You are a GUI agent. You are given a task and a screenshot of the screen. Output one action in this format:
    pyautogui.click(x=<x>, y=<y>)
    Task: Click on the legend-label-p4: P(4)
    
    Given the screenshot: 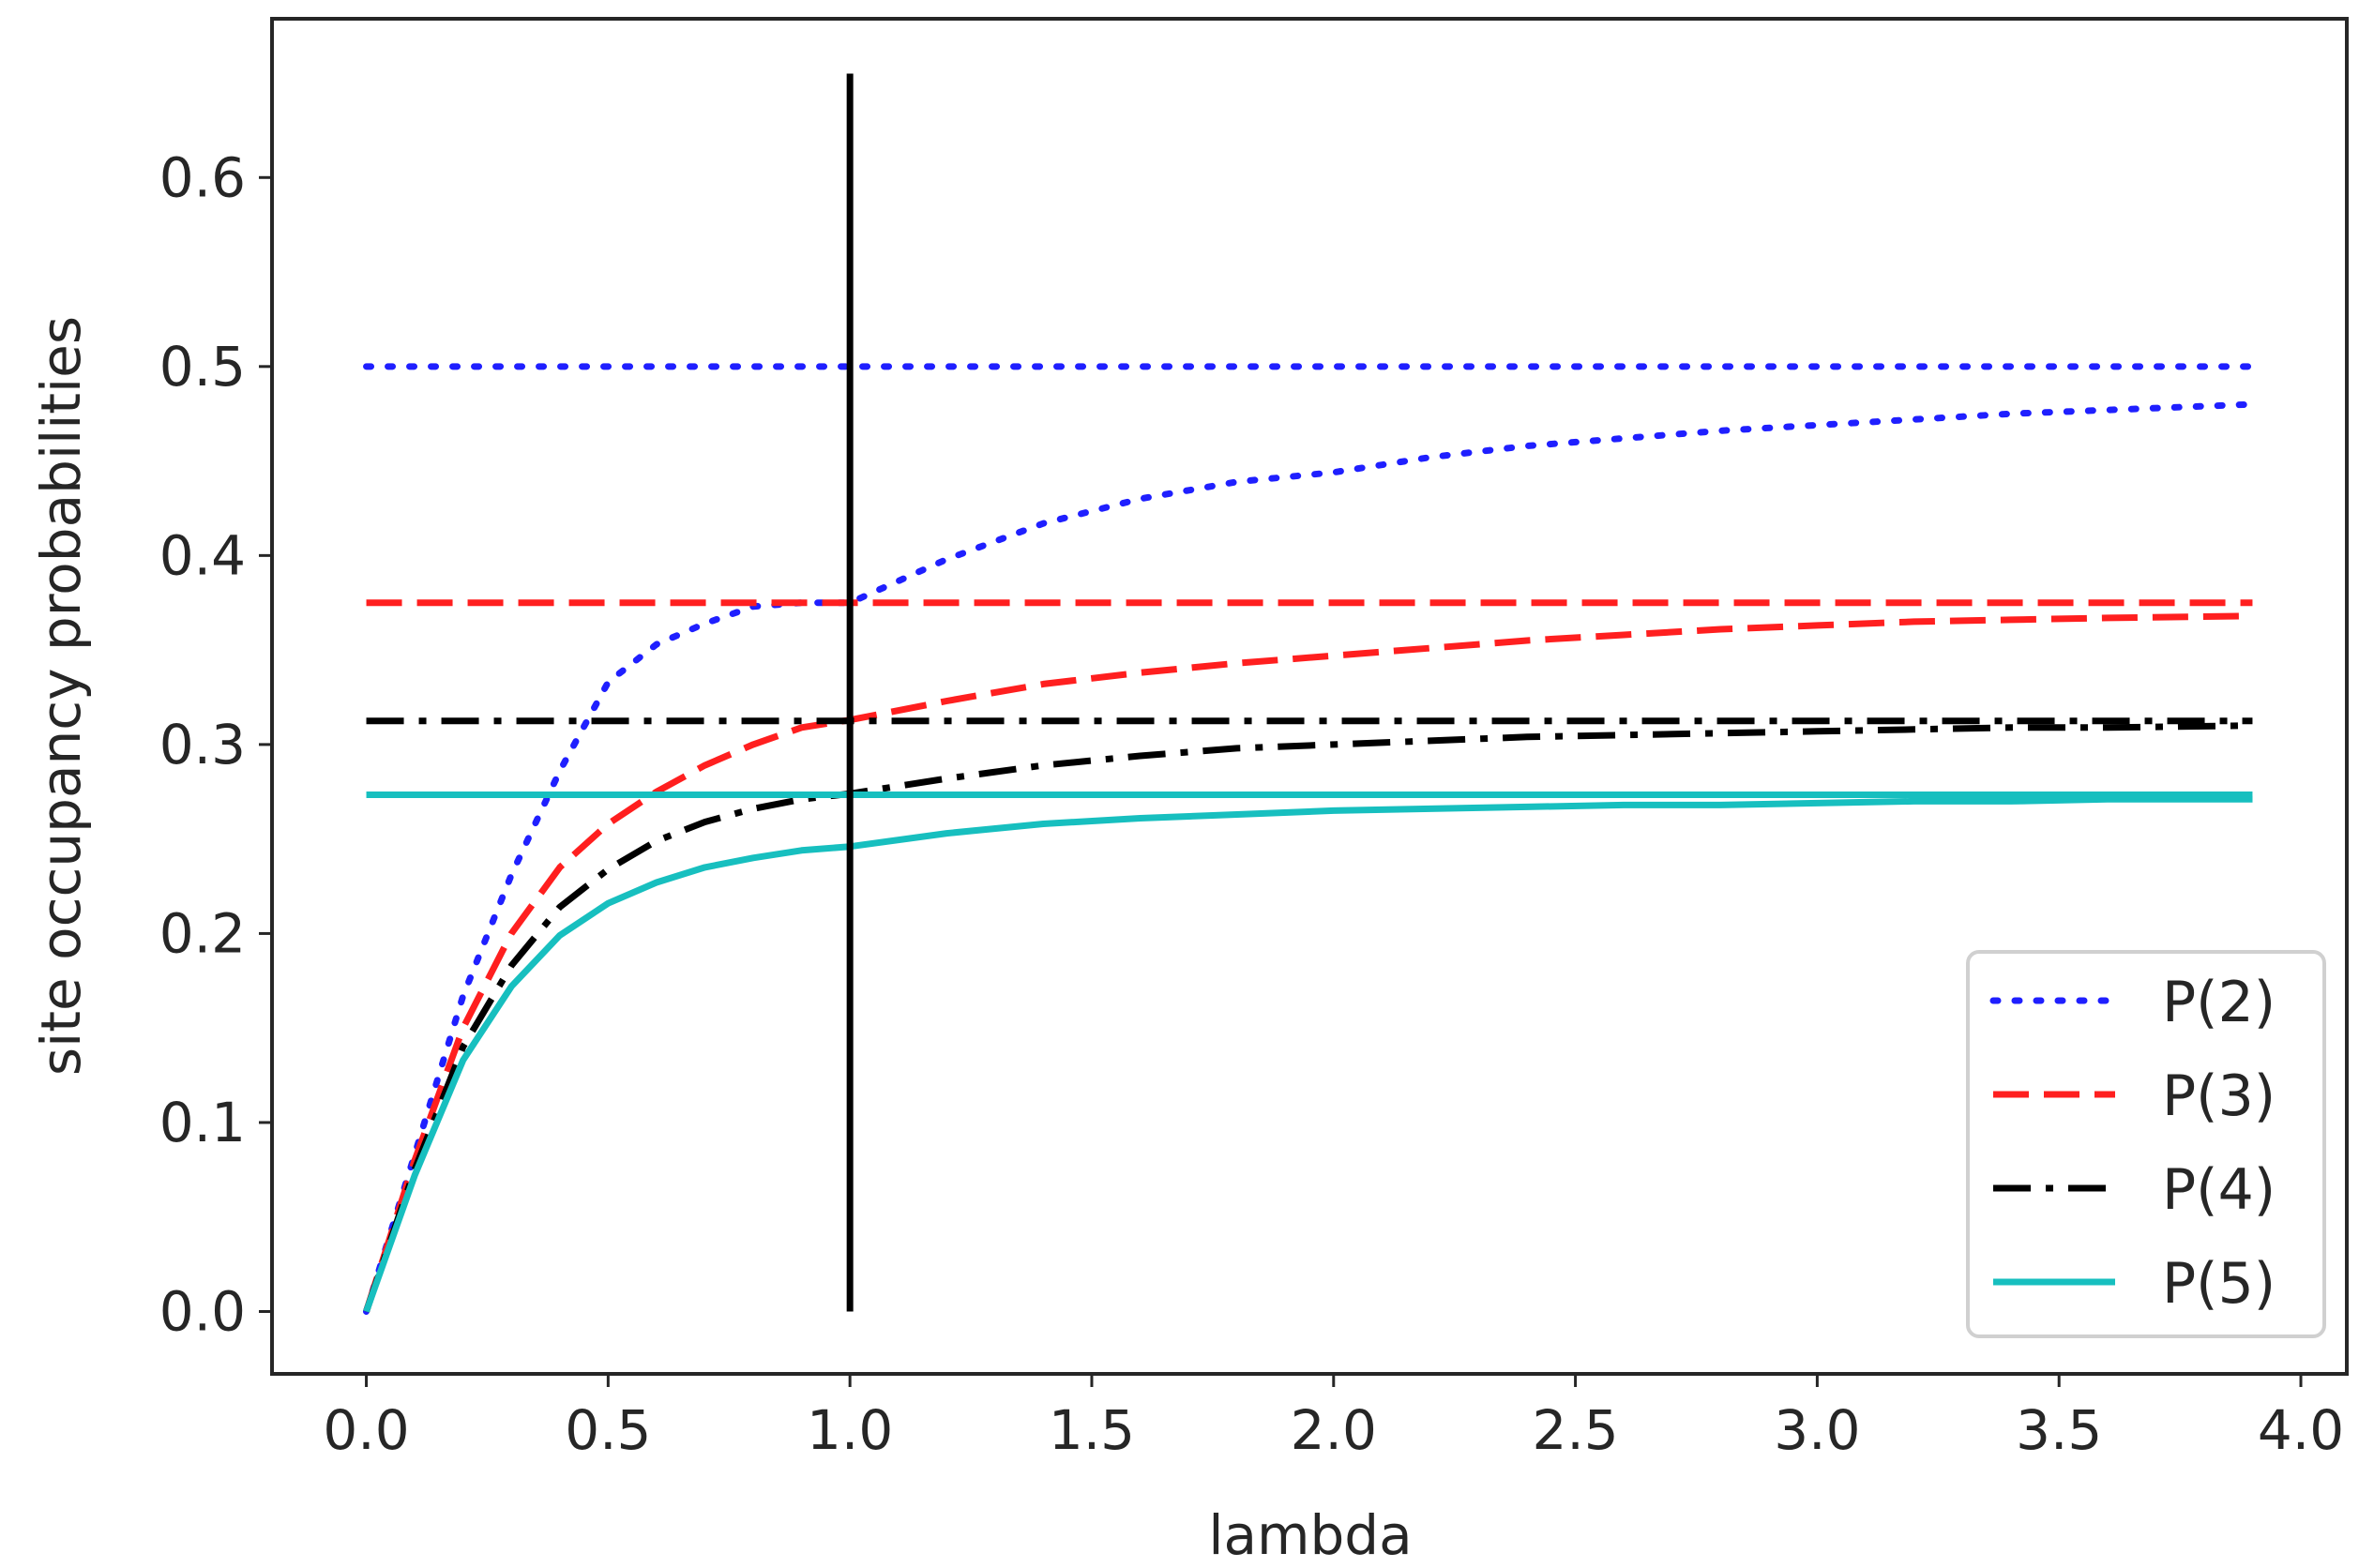 What is the action you would take?
    pyautogui.click(x=2219, y=1190)
    